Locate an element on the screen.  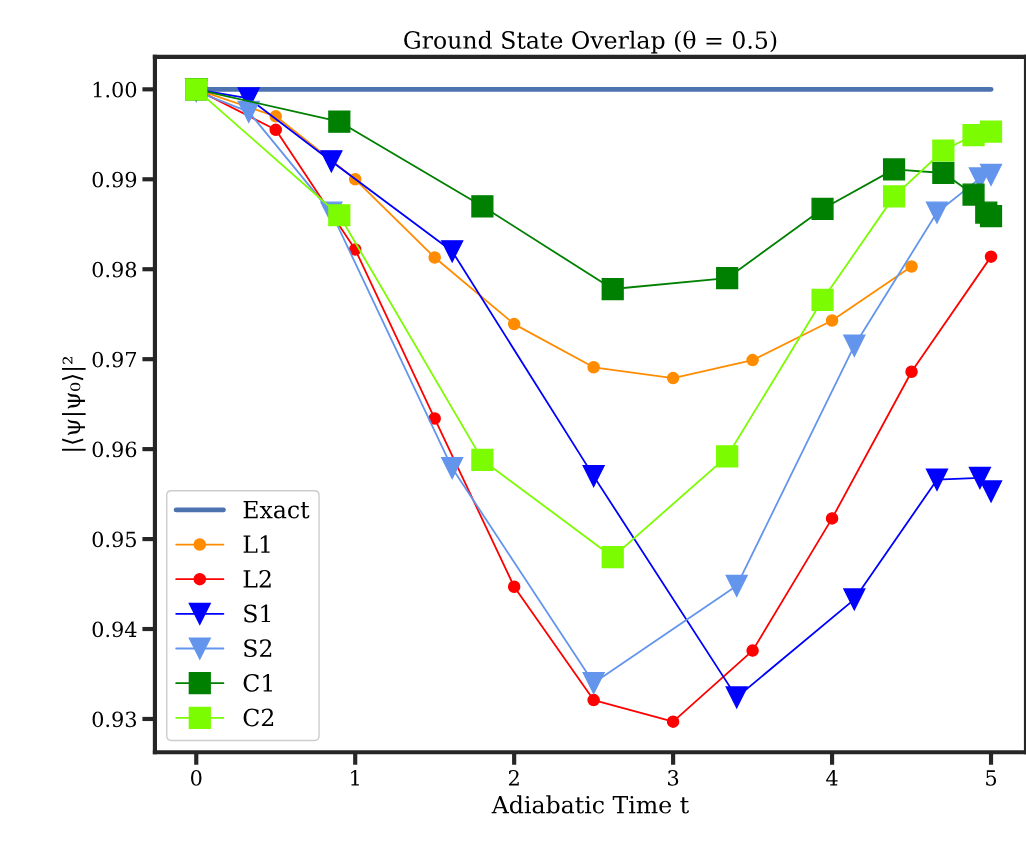
legend-label: C2 is located at coordinates (258, 717).